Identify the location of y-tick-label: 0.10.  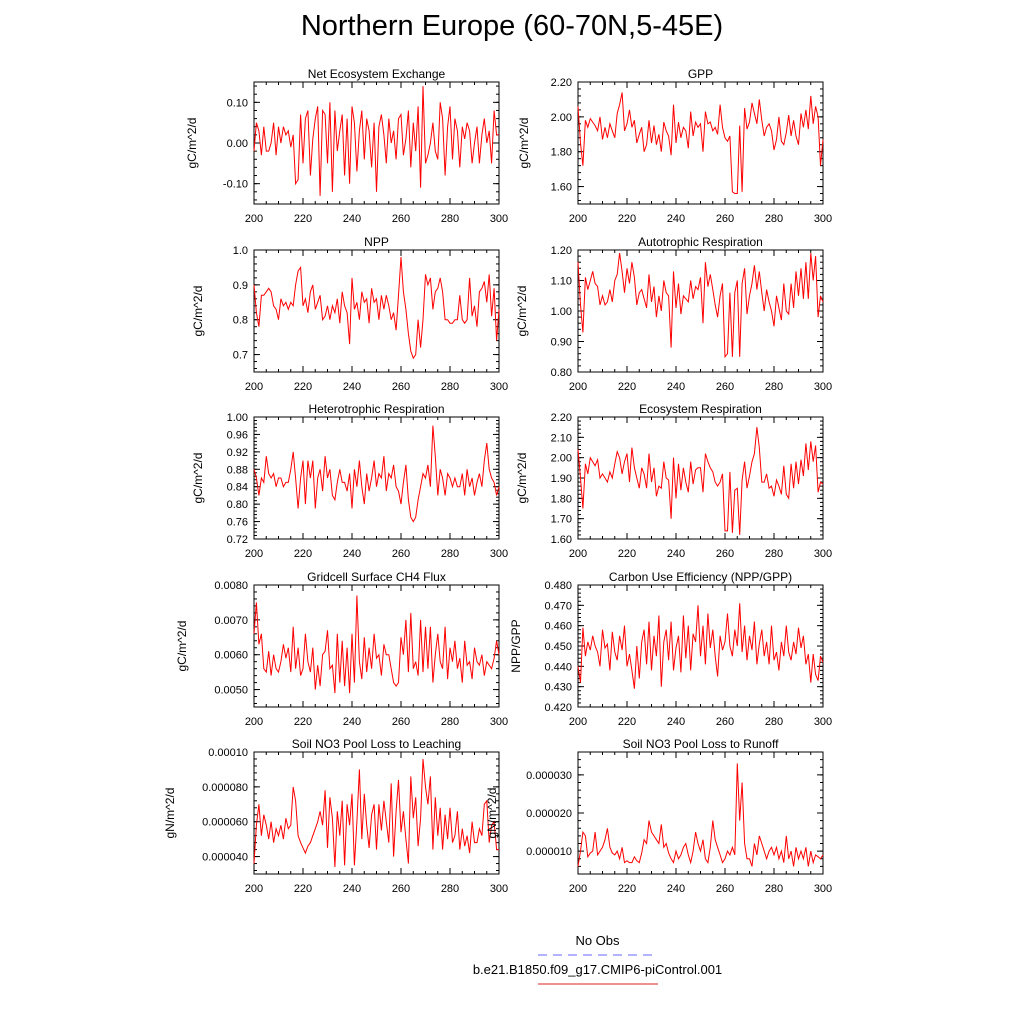
(237, 103).